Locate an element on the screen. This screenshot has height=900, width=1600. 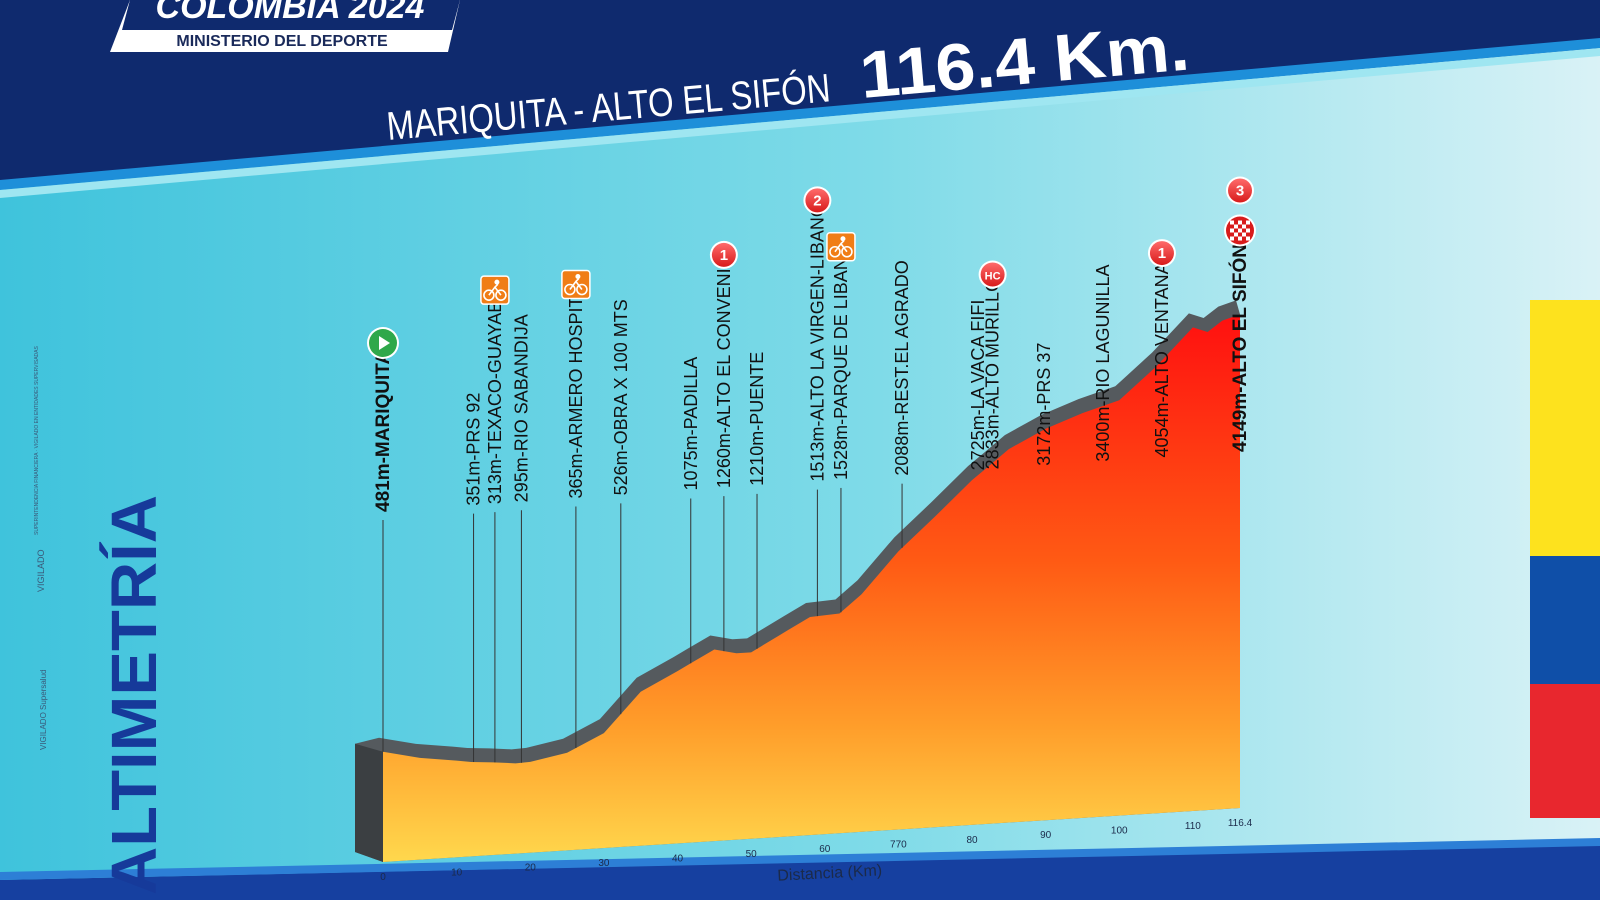
x-tick-label: 40 is located at coordinates (678, 858).